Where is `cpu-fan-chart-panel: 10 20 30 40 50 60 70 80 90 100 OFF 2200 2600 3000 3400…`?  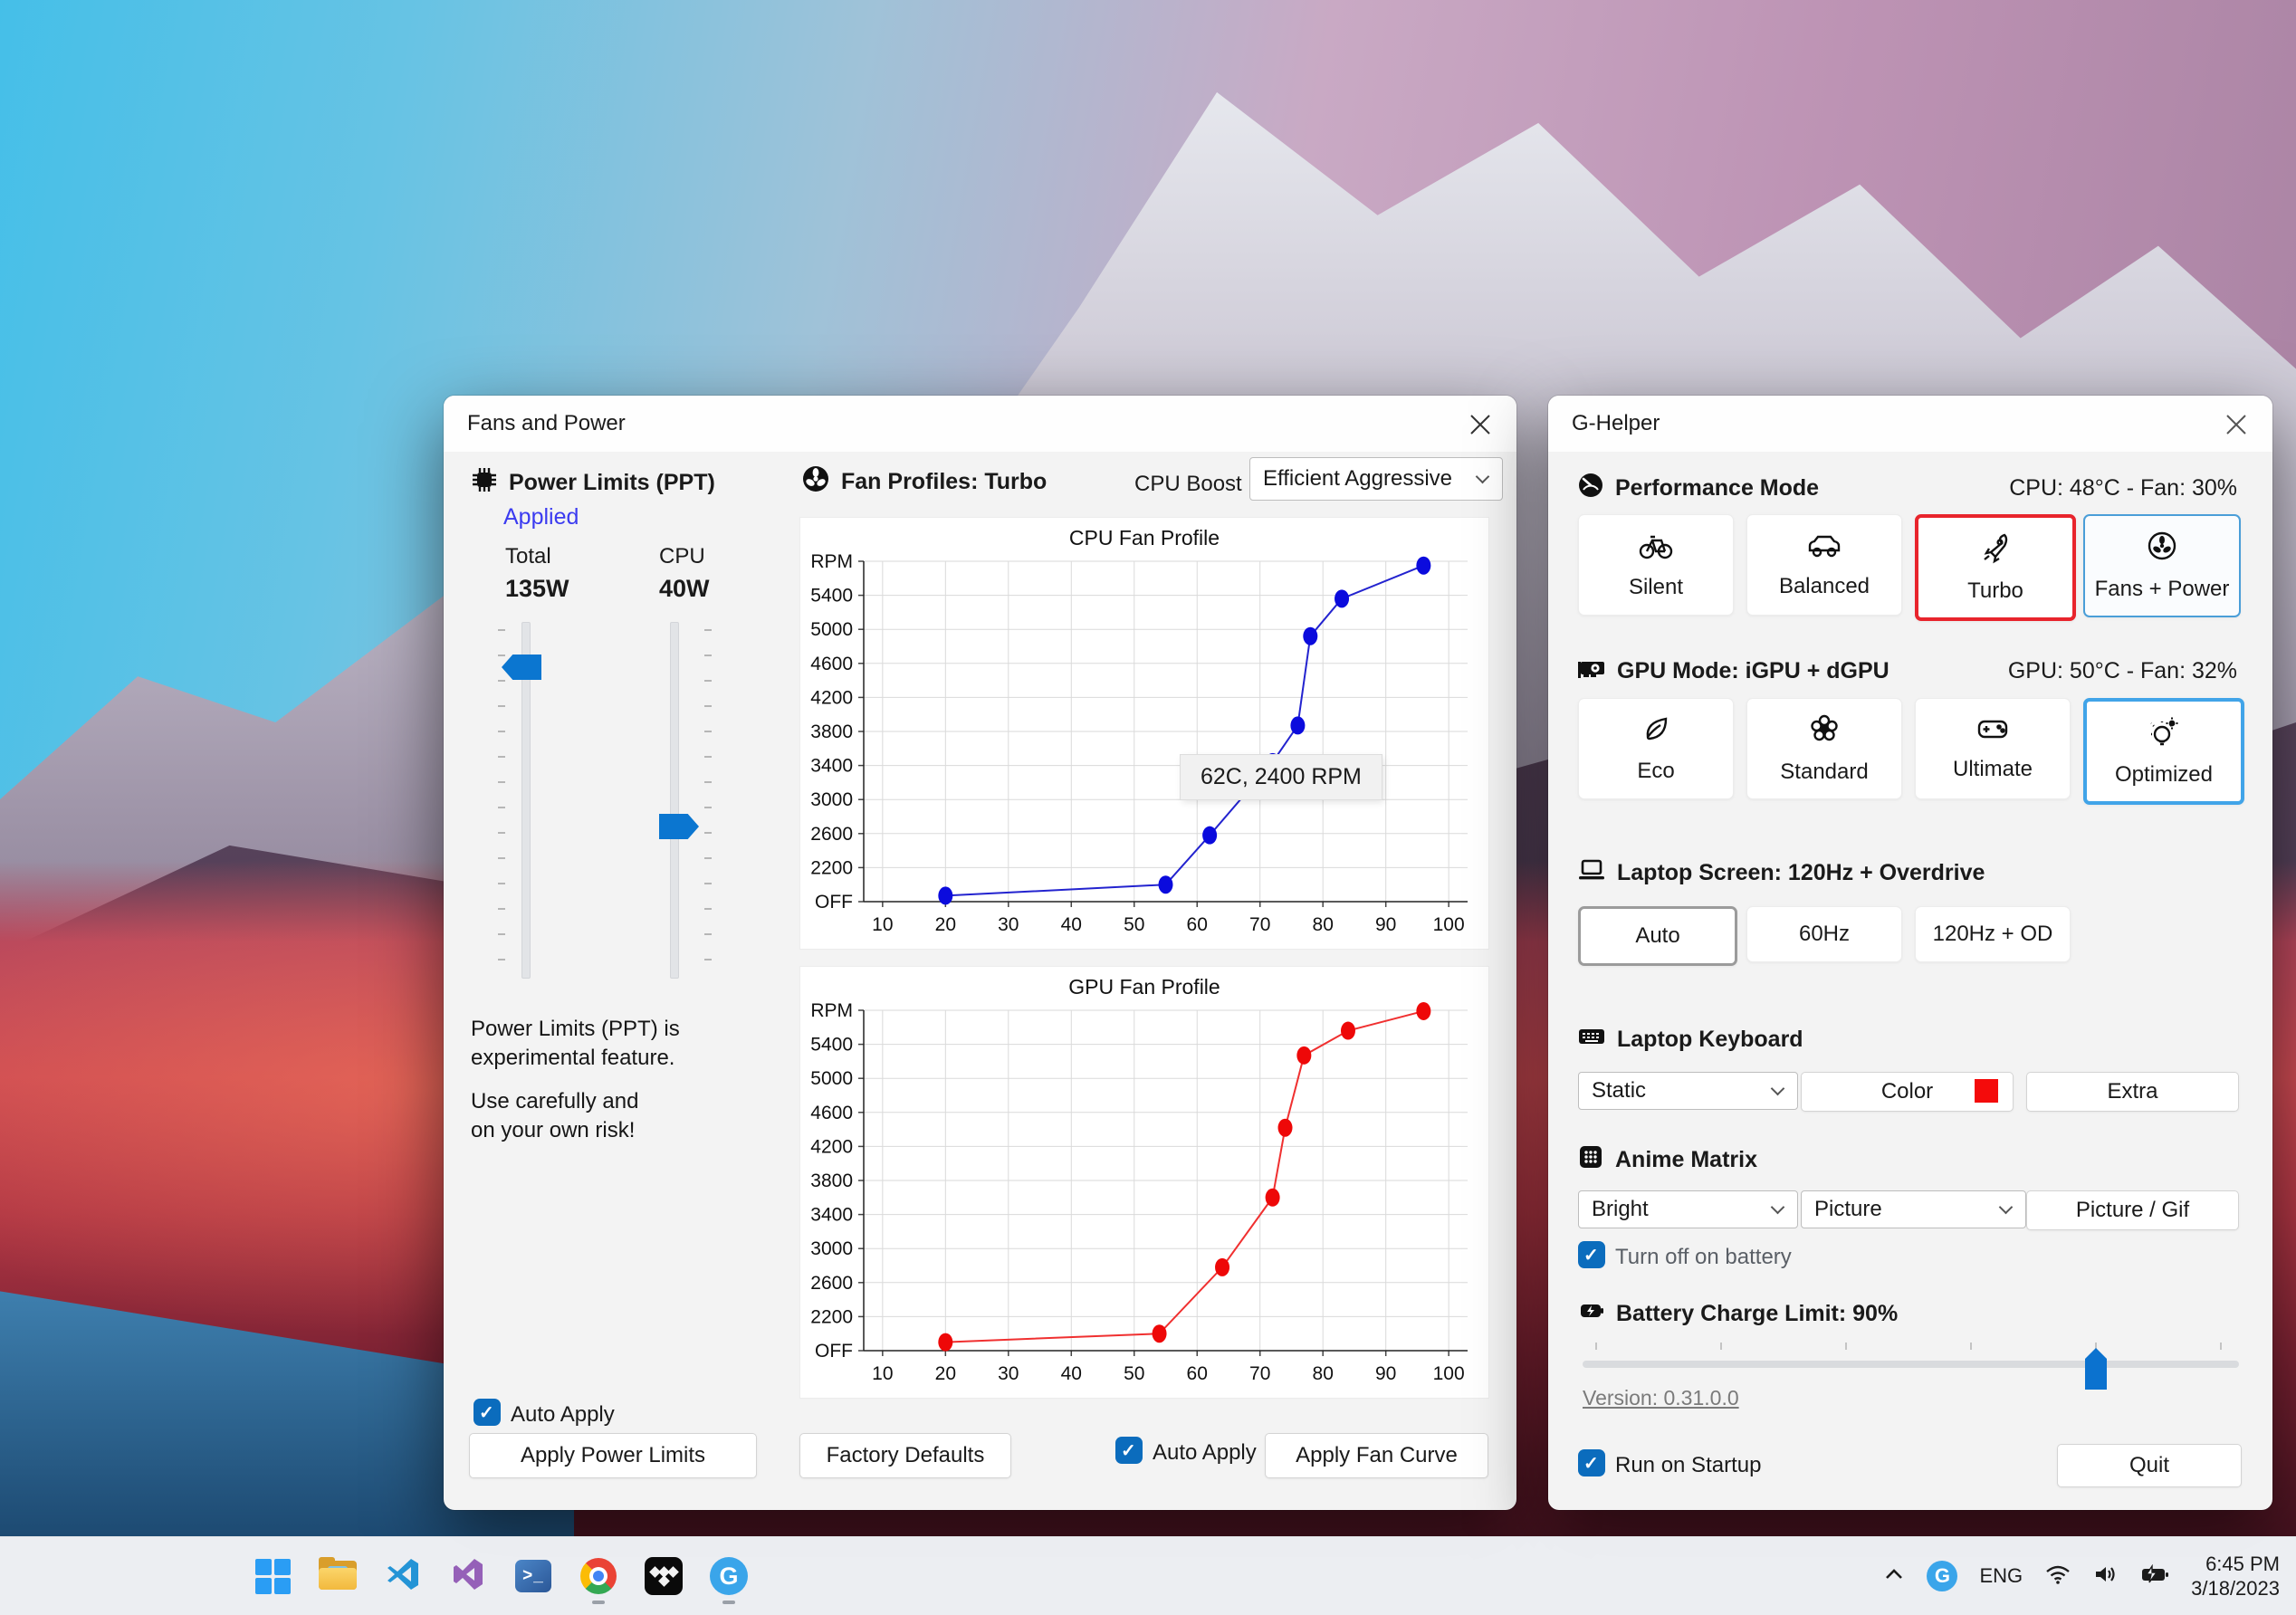
cpu-fan-chart-panel: 10 20 30 40 50 60 70 80 90 100 OFF 2200 2600 3000 3400… is located at coordinates (1144, 733).